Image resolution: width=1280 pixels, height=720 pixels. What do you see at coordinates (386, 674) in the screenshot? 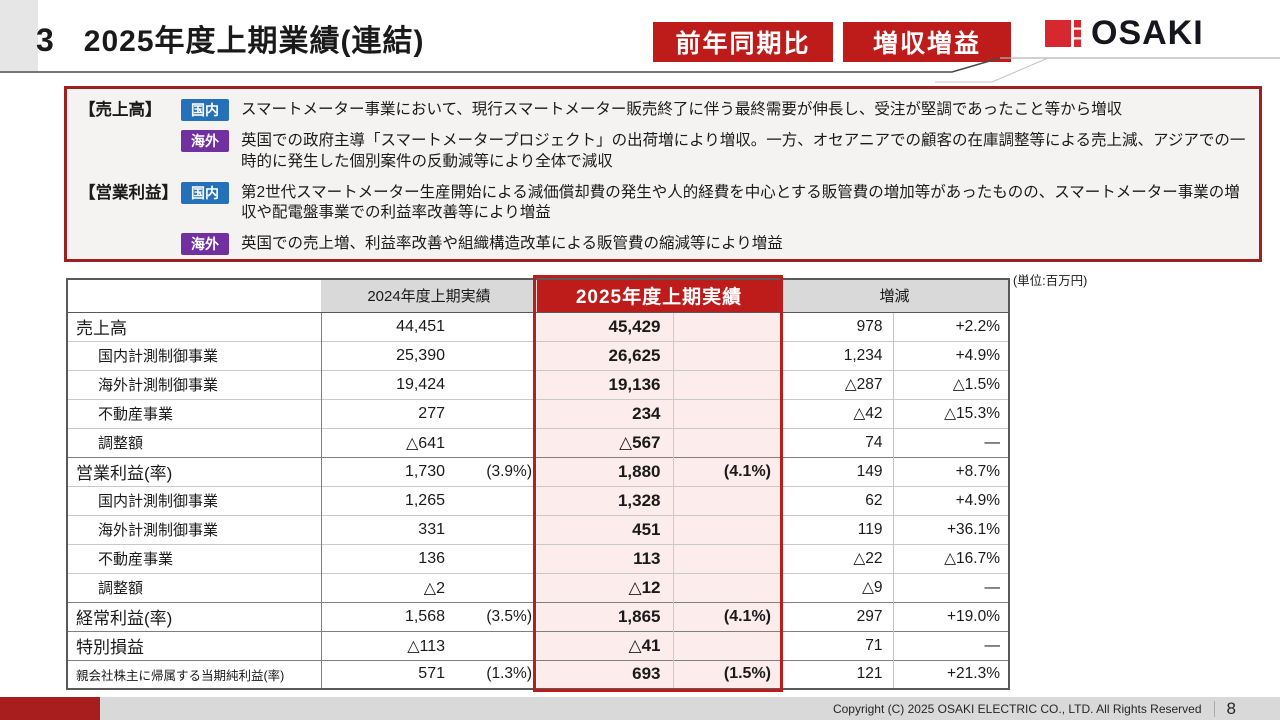
I see `value-2024: 571` at bounding box center [386, 674].